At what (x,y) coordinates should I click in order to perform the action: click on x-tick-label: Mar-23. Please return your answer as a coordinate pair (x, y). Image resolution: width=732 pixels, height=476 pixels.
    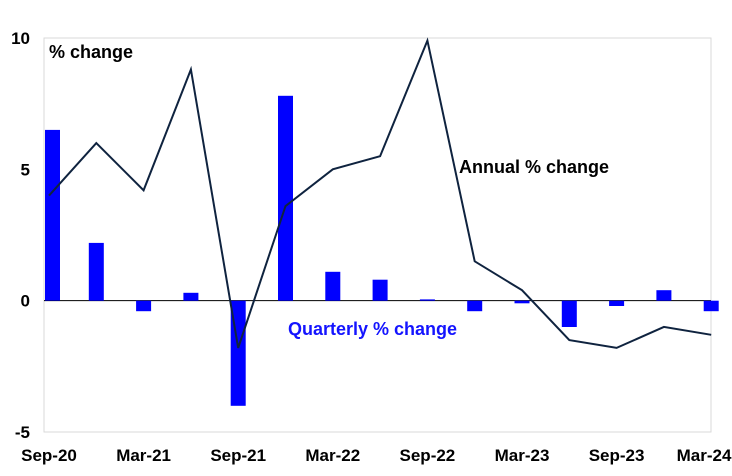
    Looking at the image, I should click on (522, 455).